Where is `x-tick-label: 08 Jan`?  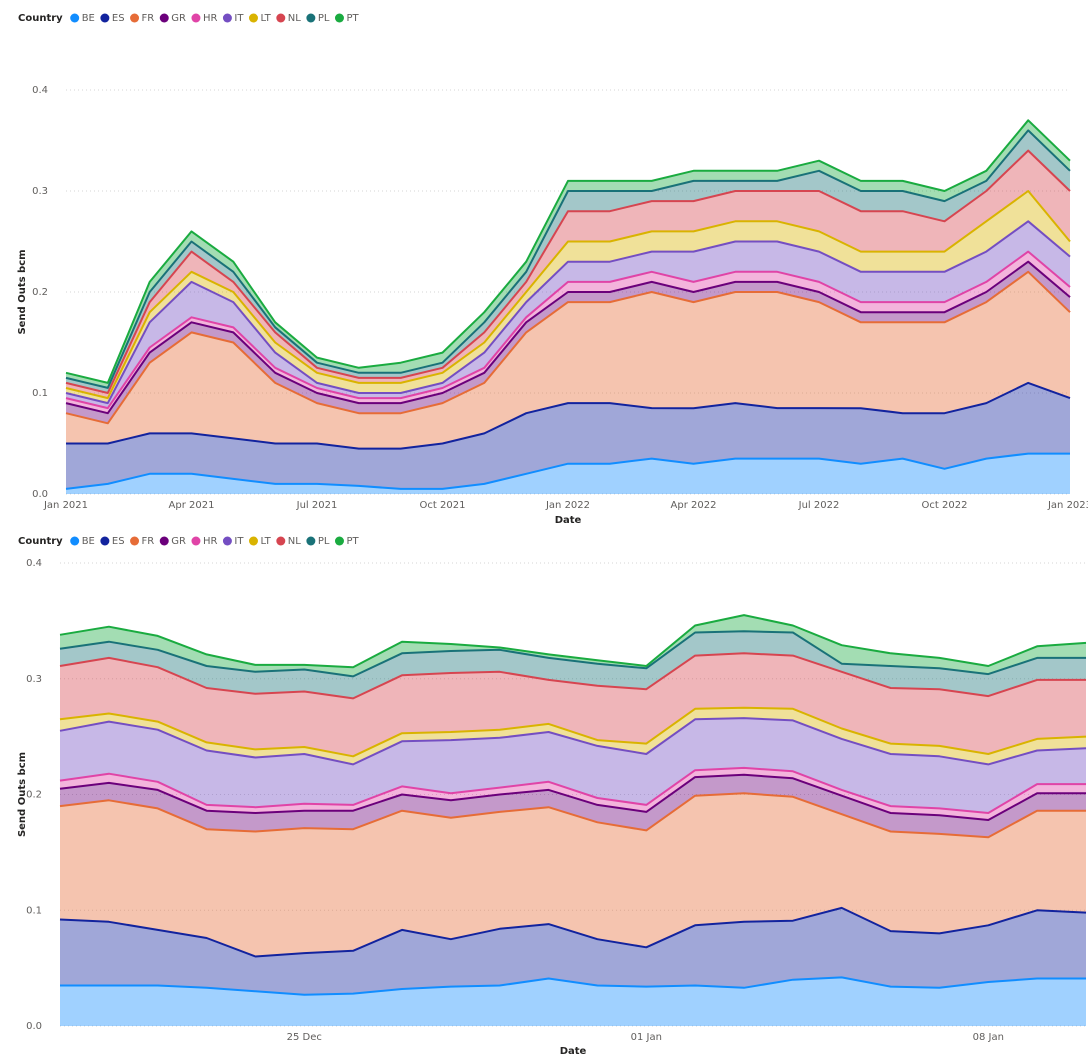 x-tick-label: 08 Jan is located at coordinates (988, 1037).